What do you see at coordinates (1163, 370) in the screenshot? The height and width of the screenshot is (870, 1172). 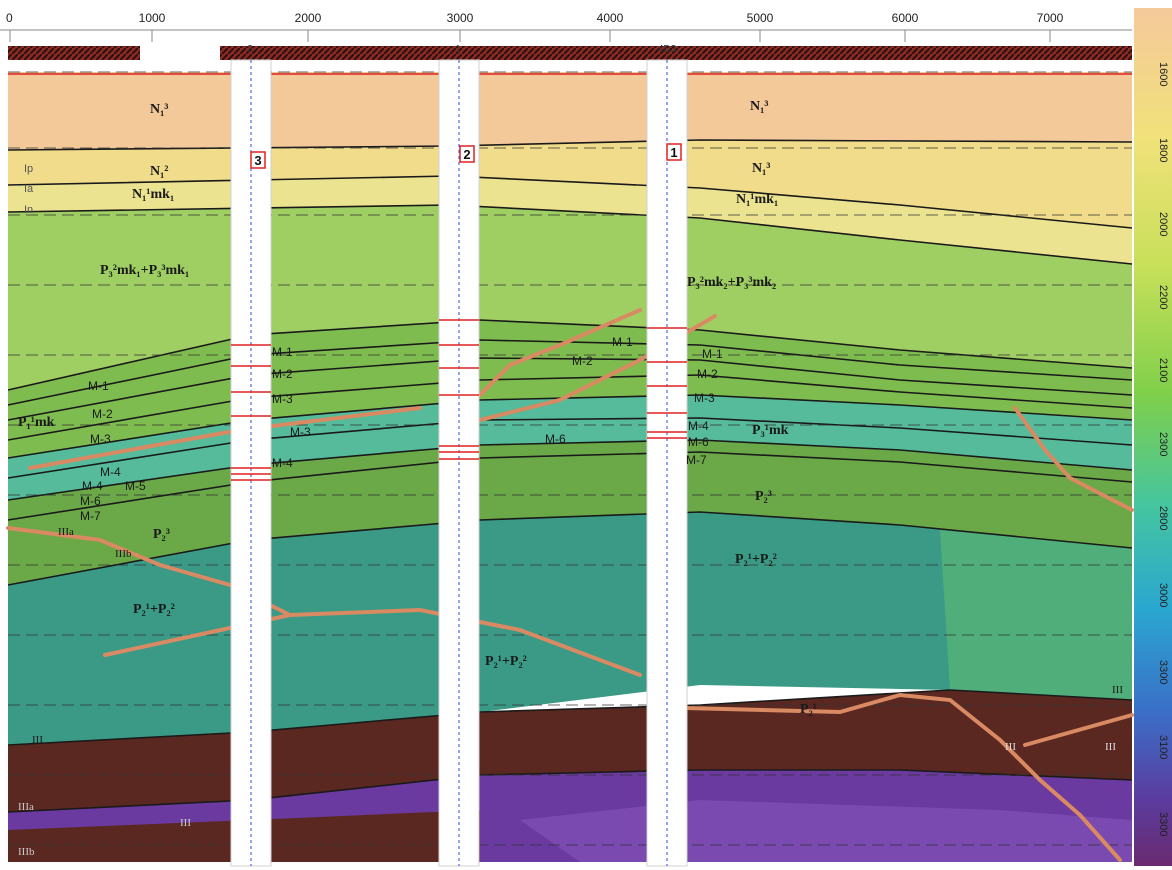 I see `depth-tick-5: 2100` at bounding box center [1163, 370].